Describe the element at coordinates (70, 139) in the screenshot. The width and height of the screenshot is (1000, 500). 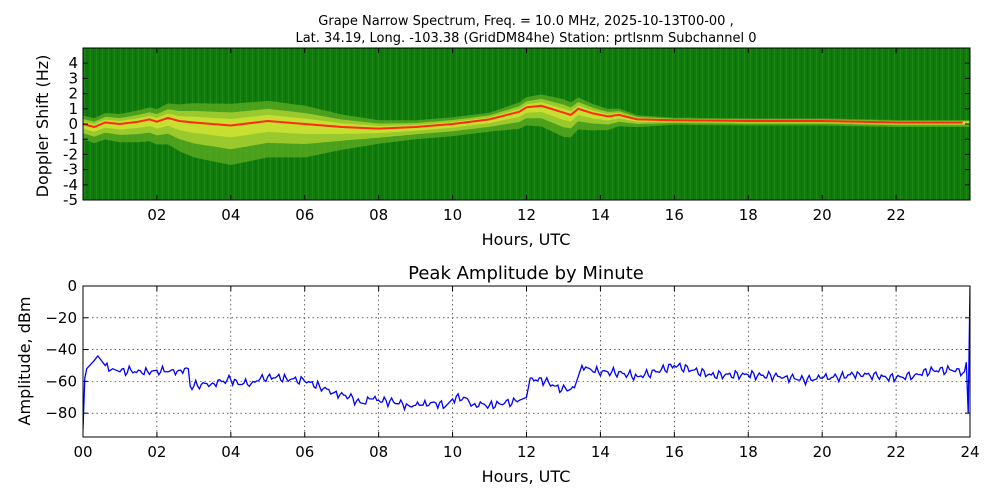
I see `spectrogram-y-tick-label: -1` at that location.